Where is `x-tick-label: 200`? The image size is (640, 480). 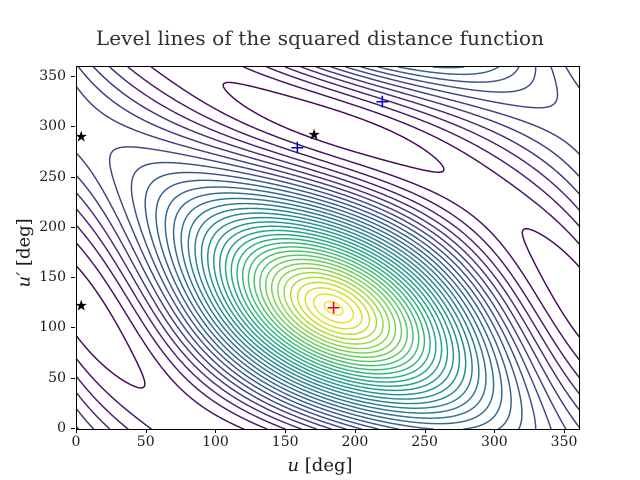
x-tick-label: 200 is located at coordinates (355, 442).